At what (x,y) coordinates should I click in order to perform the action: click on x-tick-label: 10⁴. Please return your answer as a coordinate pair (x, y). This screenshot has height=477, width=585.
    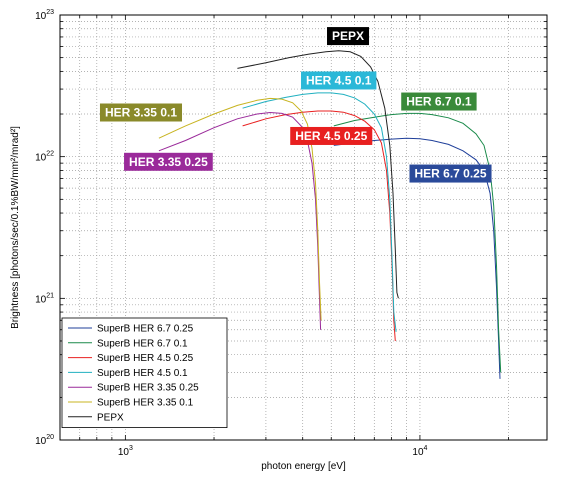
    Looking at the image, I should click on (419, 451).